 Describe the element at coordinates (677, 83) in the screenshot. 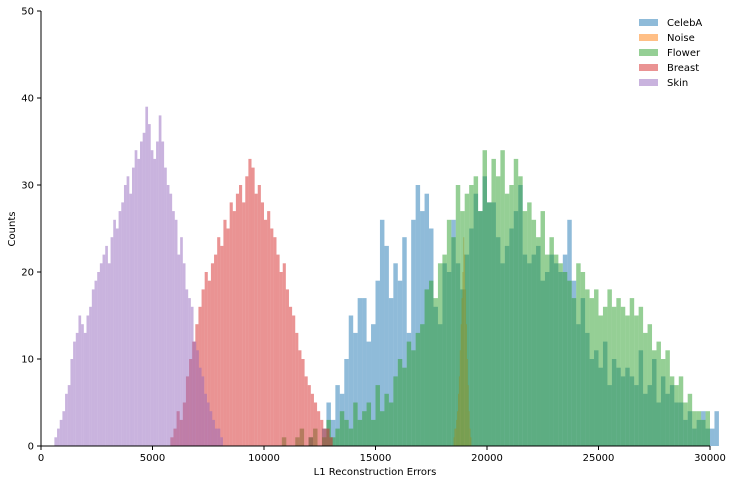

I see `legend-label-skin: Skin` at that location.